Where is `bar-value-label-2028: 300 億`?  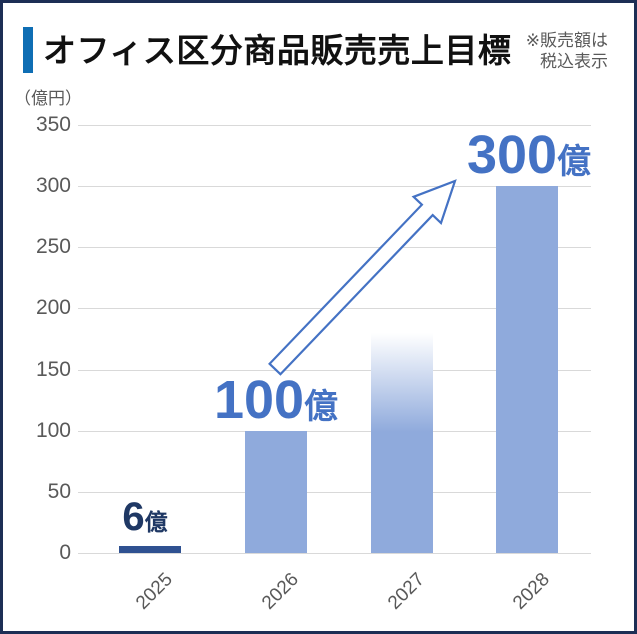
bar-value-label-2028: 300 億 is located at coordinates (529, 155).